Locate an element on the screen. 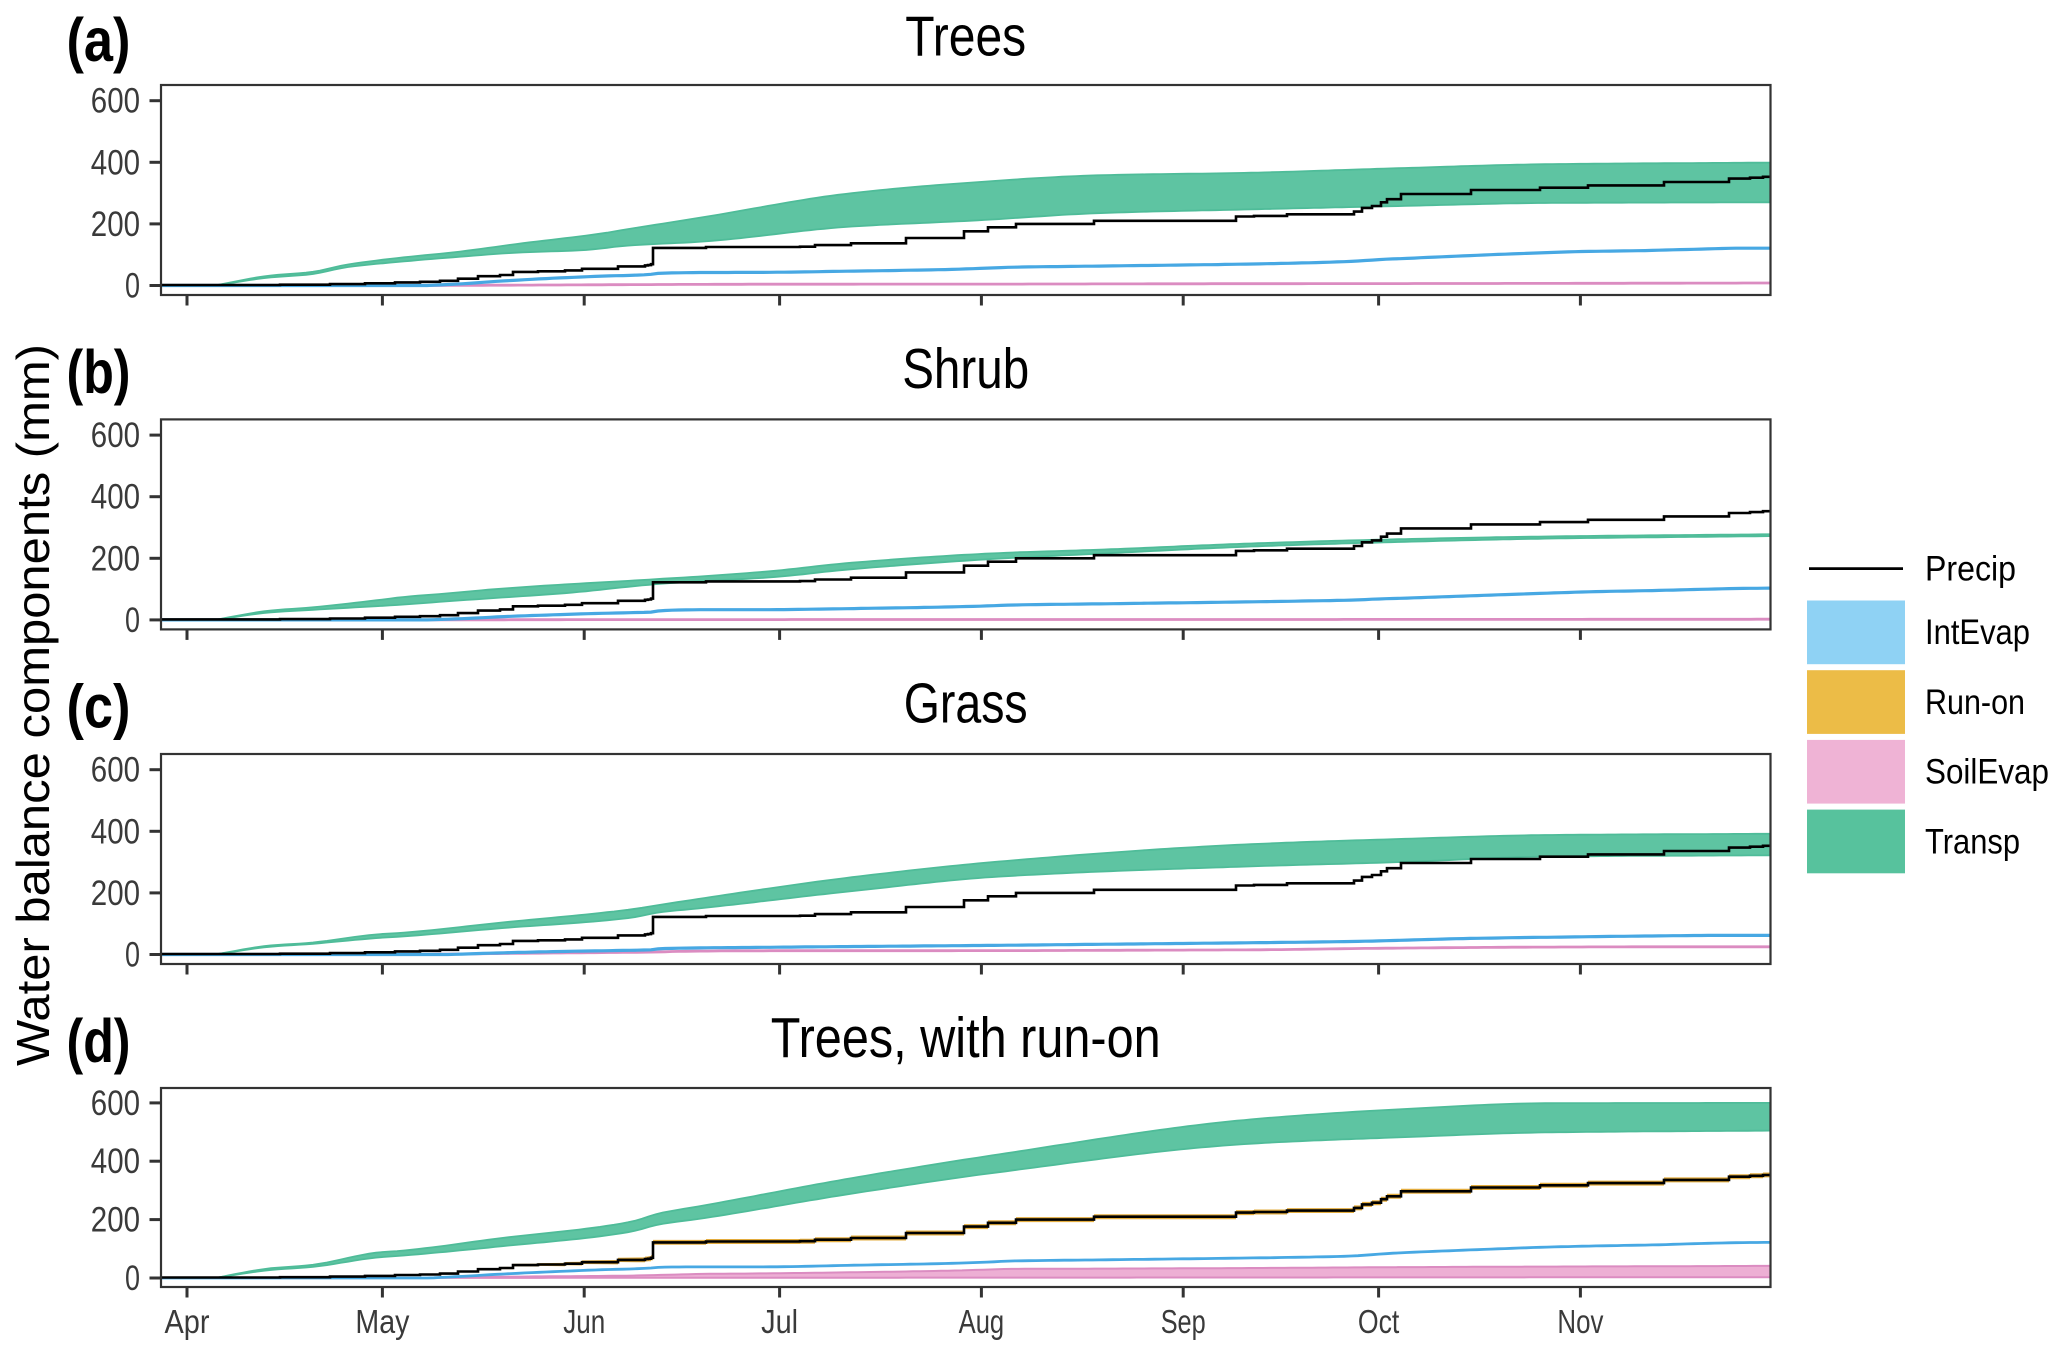 Image resolution: width=2067 pixels, height=1357 pixels. svg-text: Precip is located at coordinates (1970, 569).